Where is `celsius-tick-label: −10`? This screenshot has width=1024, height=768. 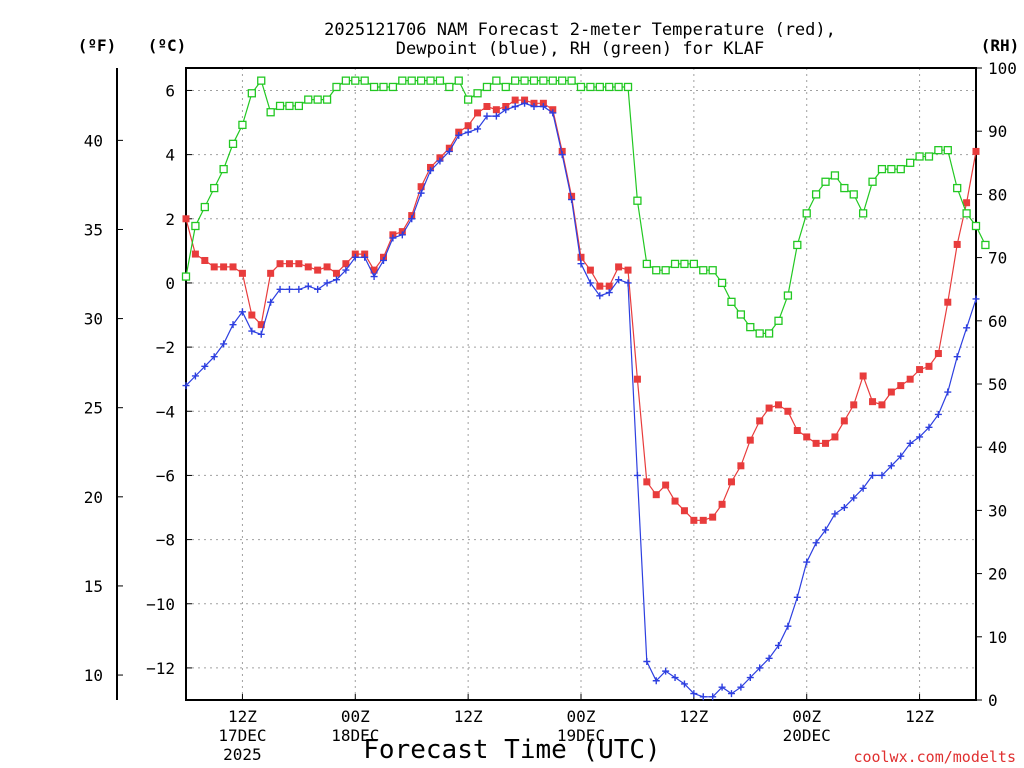
celsius-tick-label: −10 is located at coordinates (160, 604).